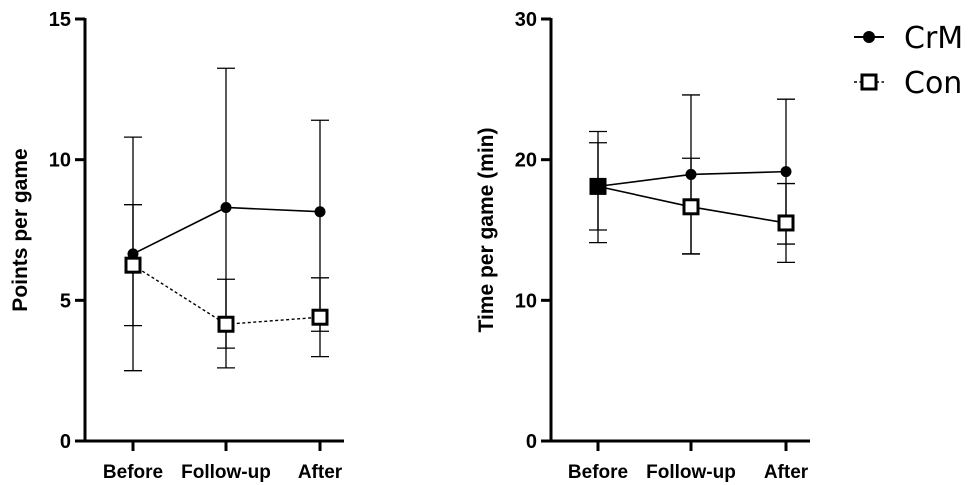  Describe the element at coordinates (869, 37) in the screenshot. I see `legend-marker-crm` at that location.